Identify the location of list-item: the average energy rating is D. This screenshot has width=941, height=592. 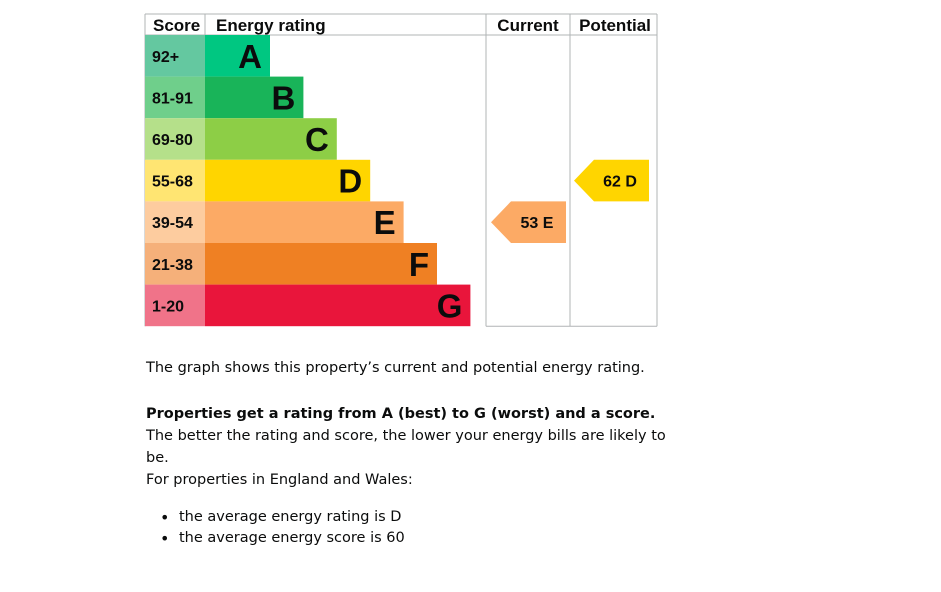
(275, 517).